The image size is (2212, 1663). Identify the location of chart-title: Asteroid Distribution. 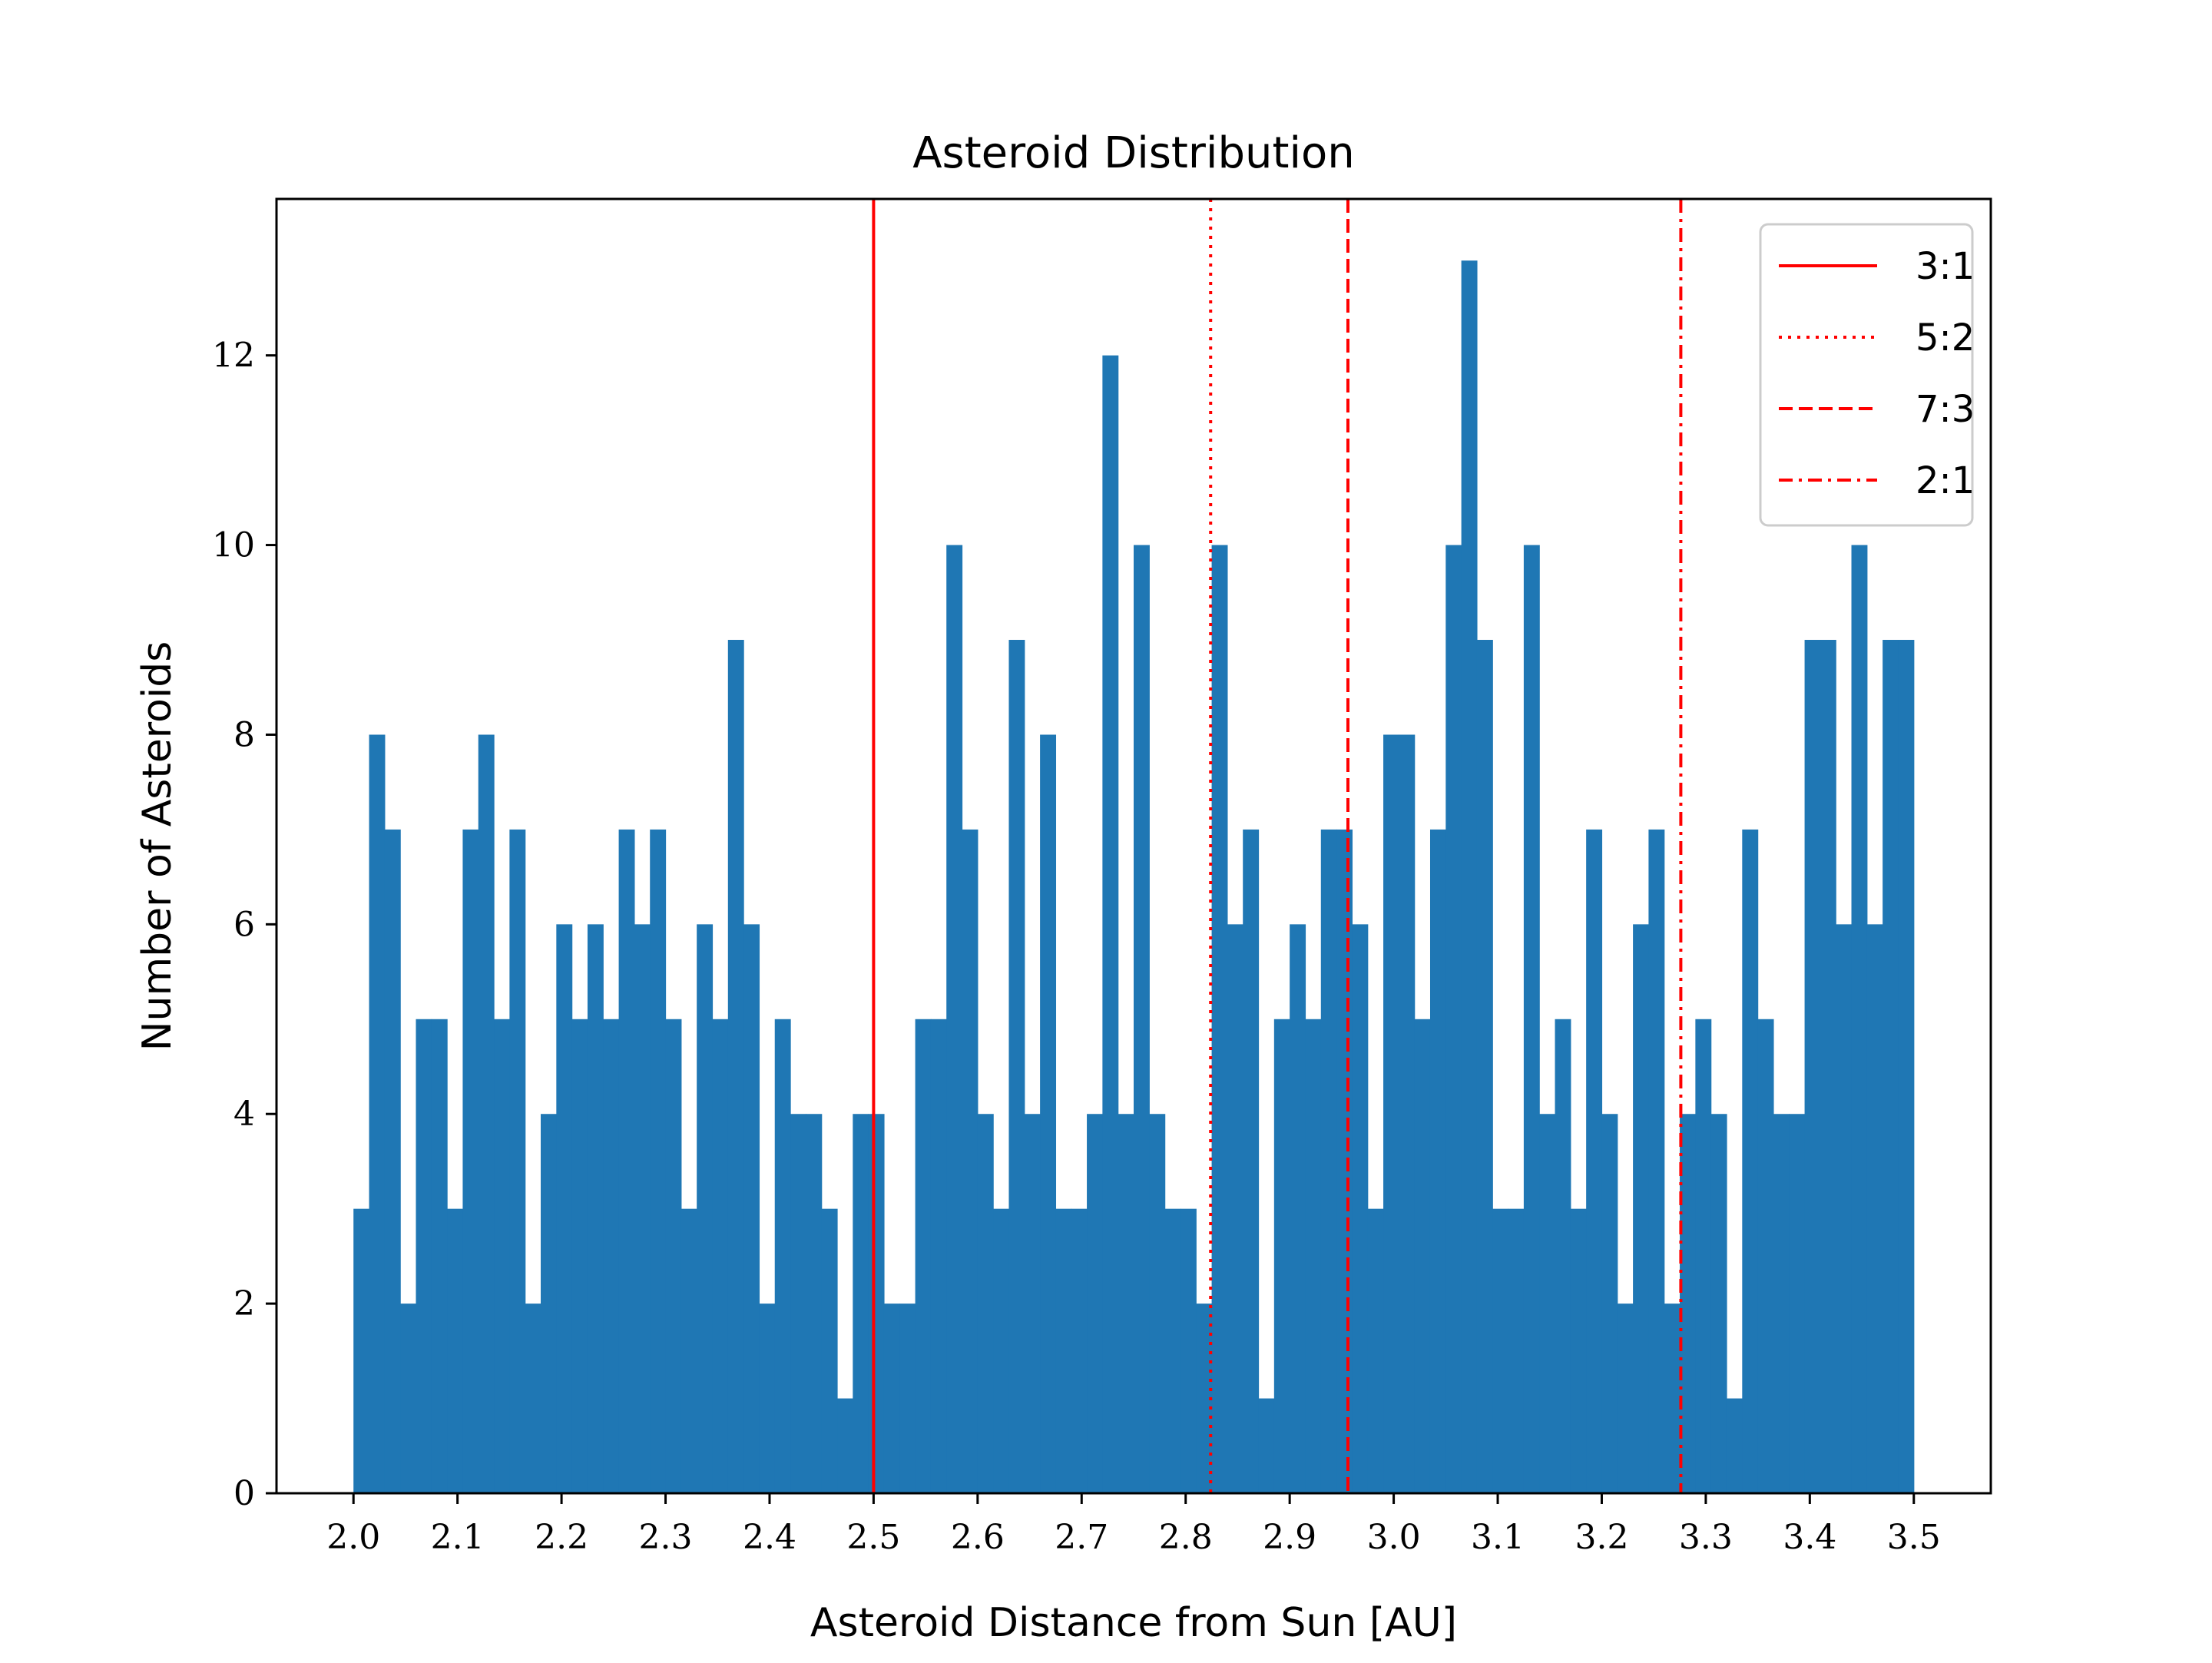
(1134, 153).